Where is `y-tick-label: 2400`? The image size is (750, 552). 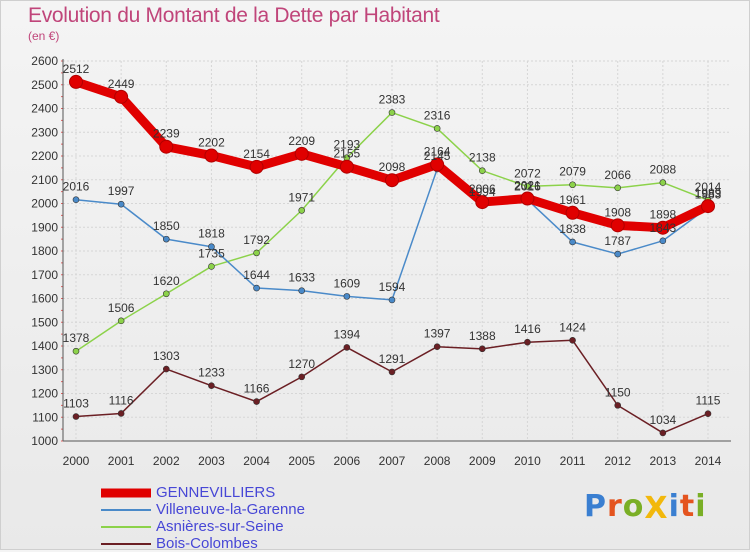
y-tick-label: 2400 is located at coordinates (44, 109).